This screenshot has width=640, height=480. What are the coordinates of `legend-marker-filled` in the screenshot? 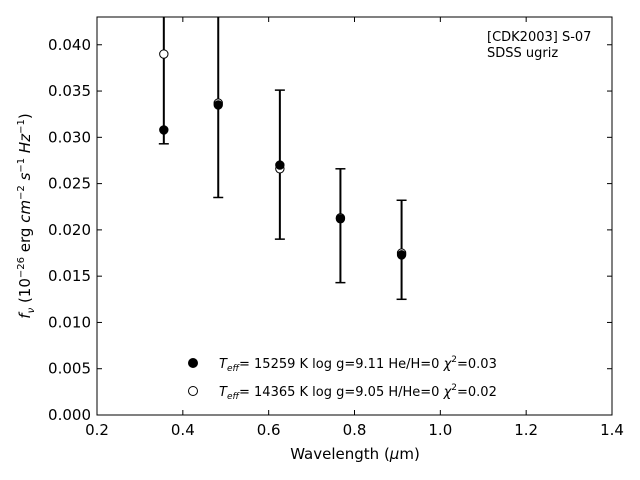 It's located at (193, 363).